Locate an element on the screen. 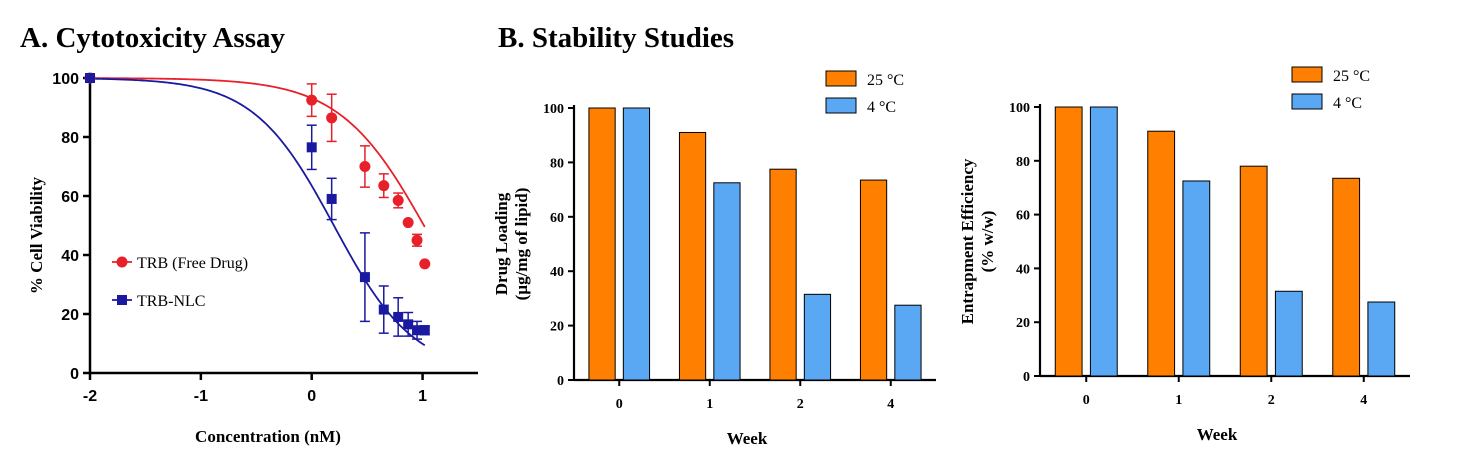 The image size is (1460, 454). legend-marker-nlc is located at coordinates (122, 300).